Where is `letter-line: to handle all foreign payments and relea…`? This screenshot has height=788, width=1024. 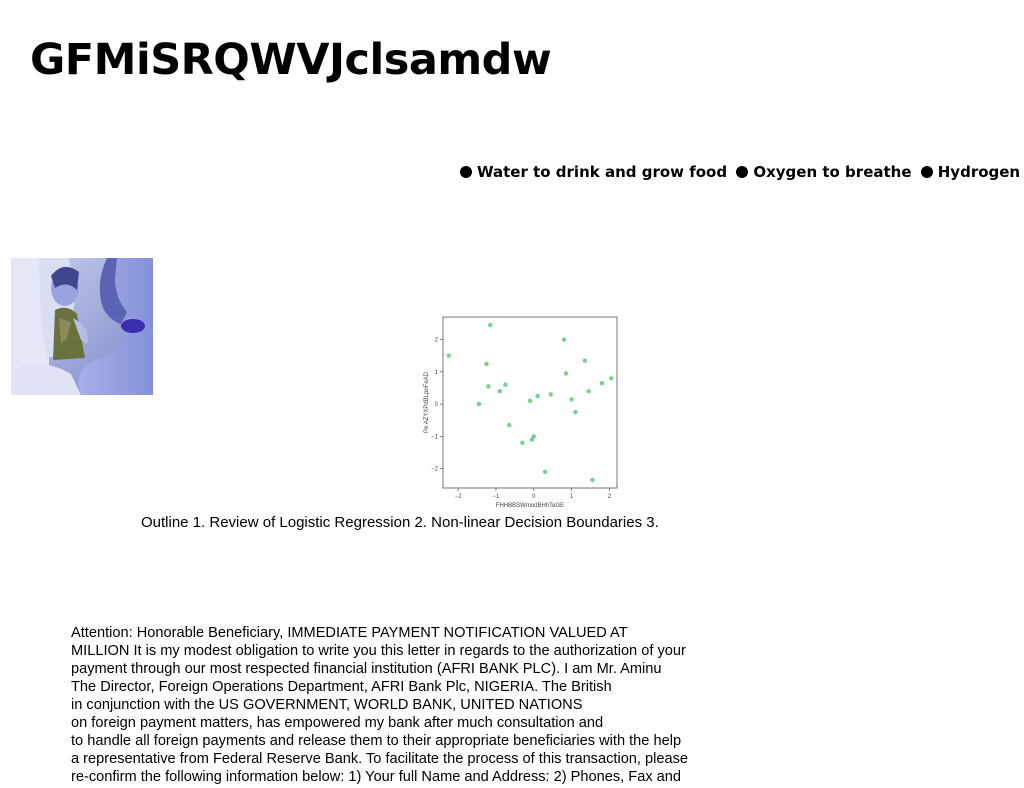
letter-line: to handle all foreign payments and relea… is located at coordinates (376, 741).